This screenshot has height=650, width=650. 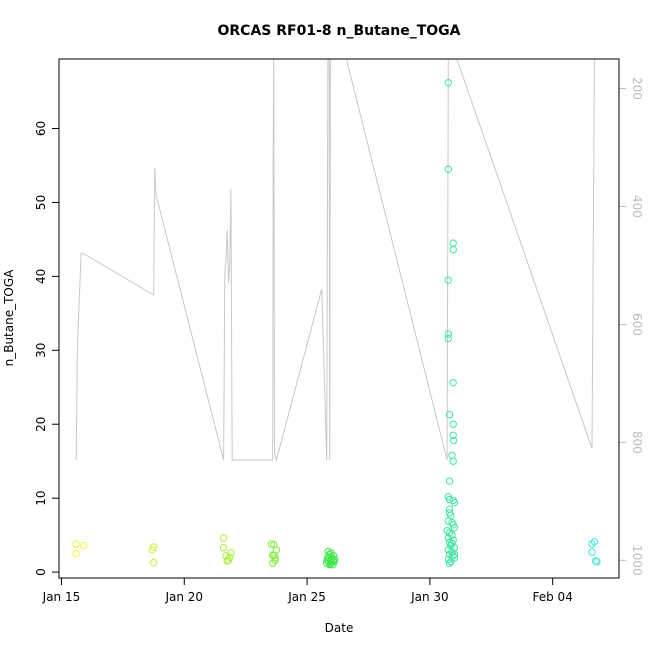 I want to click on y-tick-label: 10, so click(x=41, y=498).